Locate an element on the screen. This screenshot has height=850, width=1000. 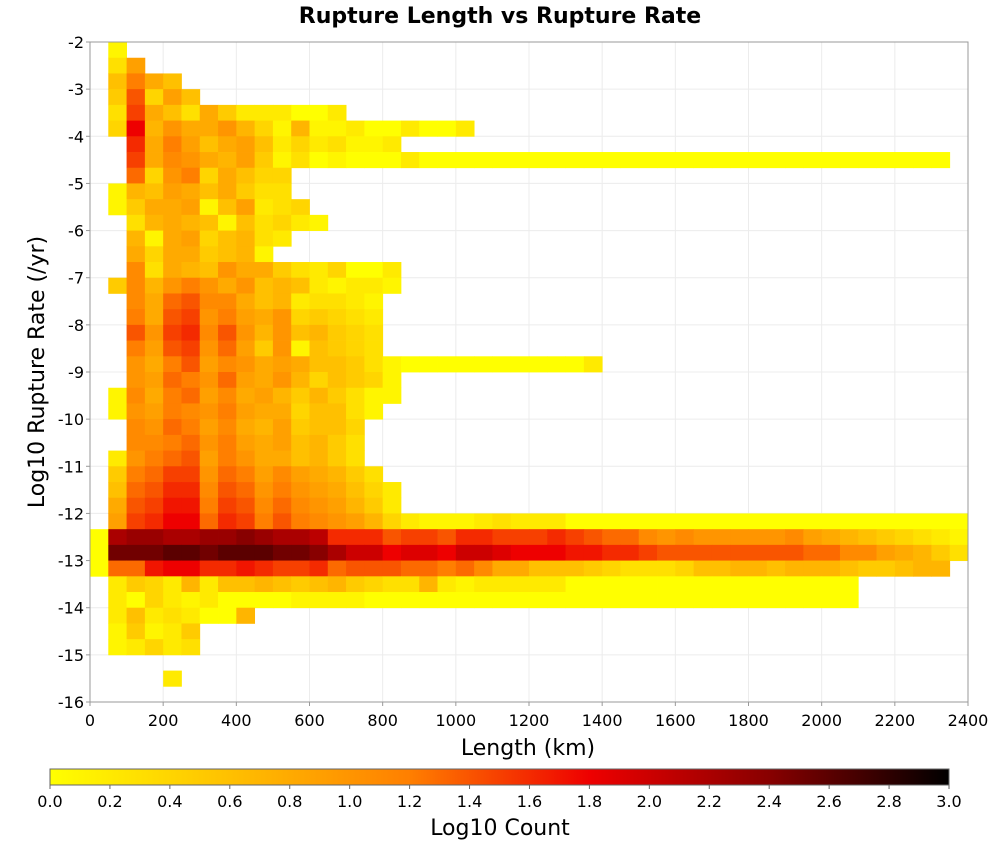
x-tick-label: 0 is located at coordinates (90, 720).